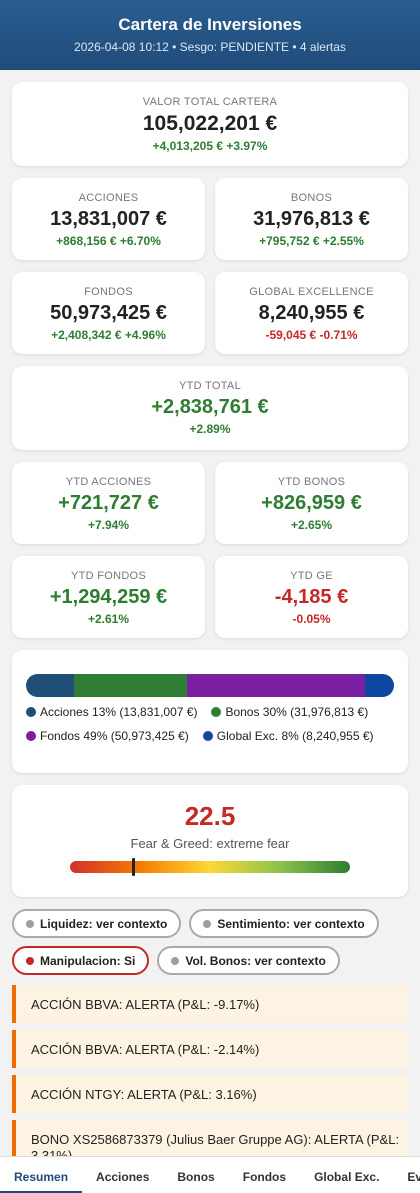 This screenshot has height=1193, width=420. I want to click on card-label: YTD FONDOS, so click(108, 576).